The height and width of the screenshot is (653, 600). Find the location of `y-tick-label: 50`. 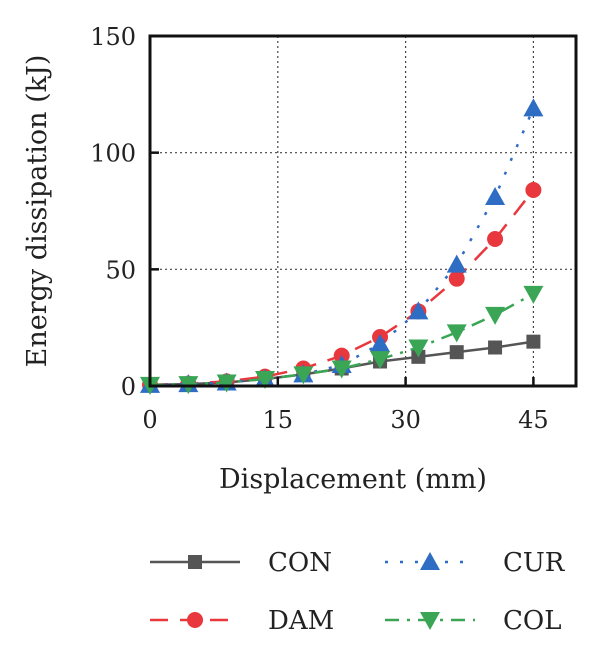

y-tick-label: 50 is located at coordinates (120, 270).